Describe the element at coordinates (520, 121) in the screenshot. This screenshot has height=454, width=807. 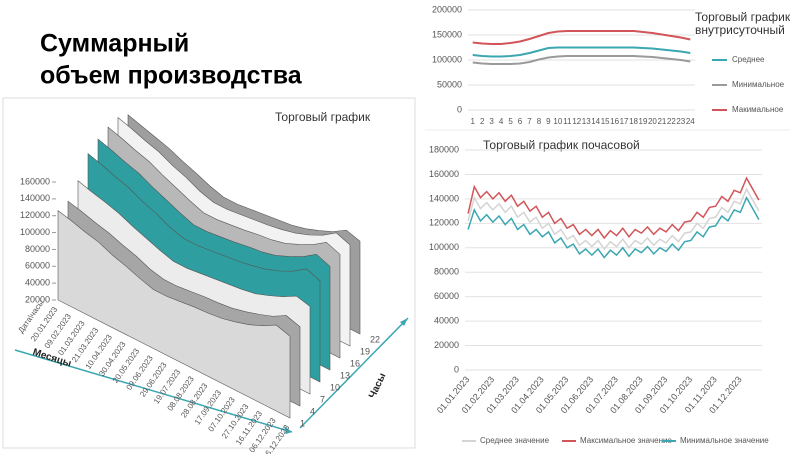
I see `x-tick-label: 6` at that location.